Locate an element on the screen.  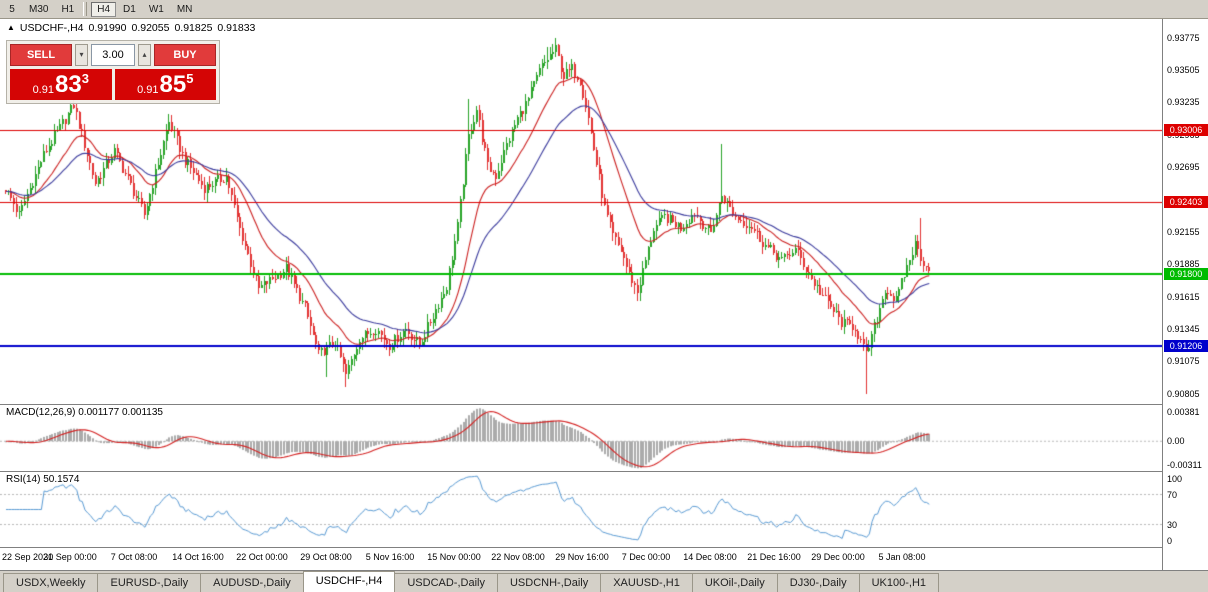
buy-price-display: 0.91 85 5 is located at coordinates (165, 84).